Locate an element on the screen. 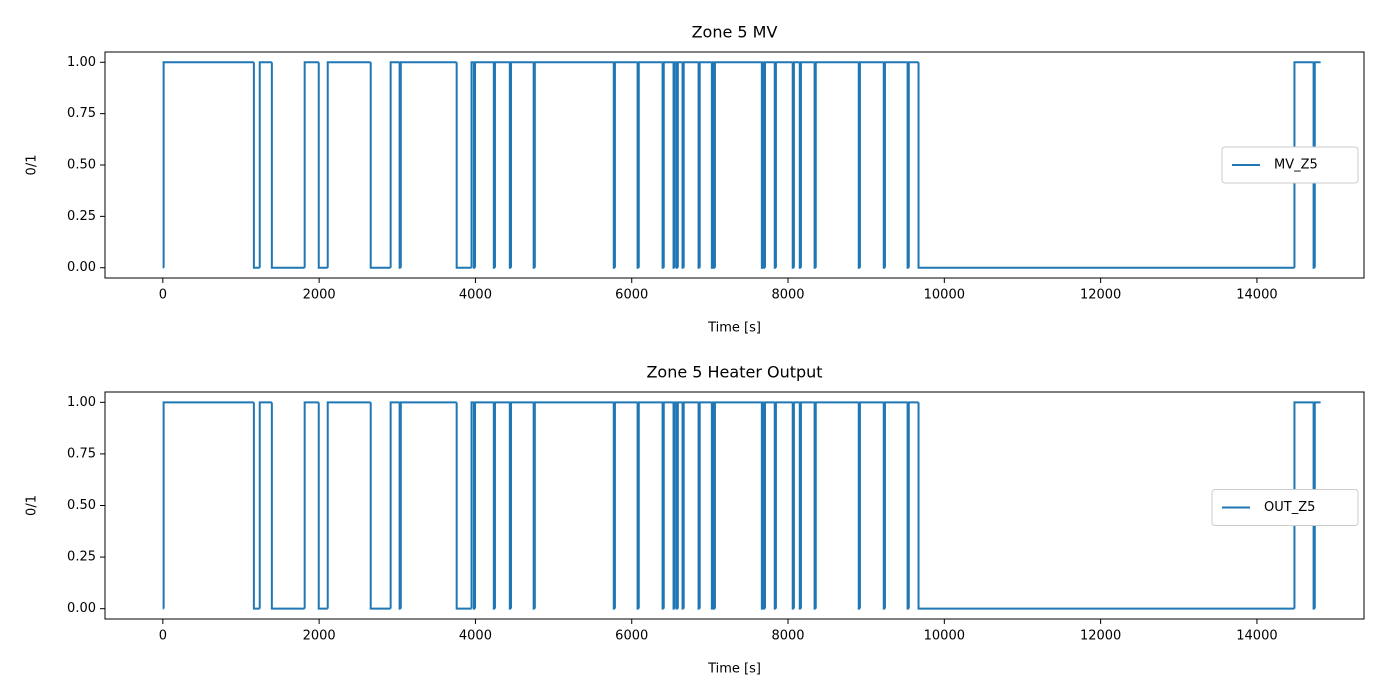  x-tick-label: 4000 is located at coordinates (475, 636).